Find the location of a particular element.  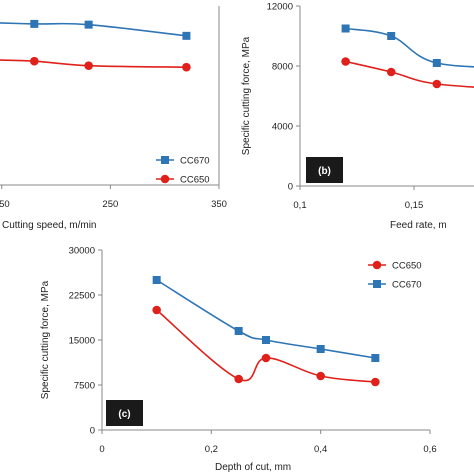

y-tick-label: 15000 is located at coordinates (82, 341).